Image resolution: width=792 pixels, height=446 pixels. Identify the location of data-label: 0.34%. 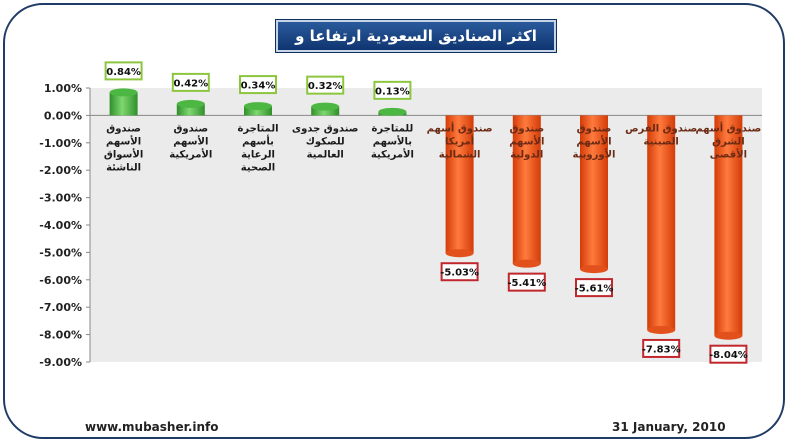
(258, 86).